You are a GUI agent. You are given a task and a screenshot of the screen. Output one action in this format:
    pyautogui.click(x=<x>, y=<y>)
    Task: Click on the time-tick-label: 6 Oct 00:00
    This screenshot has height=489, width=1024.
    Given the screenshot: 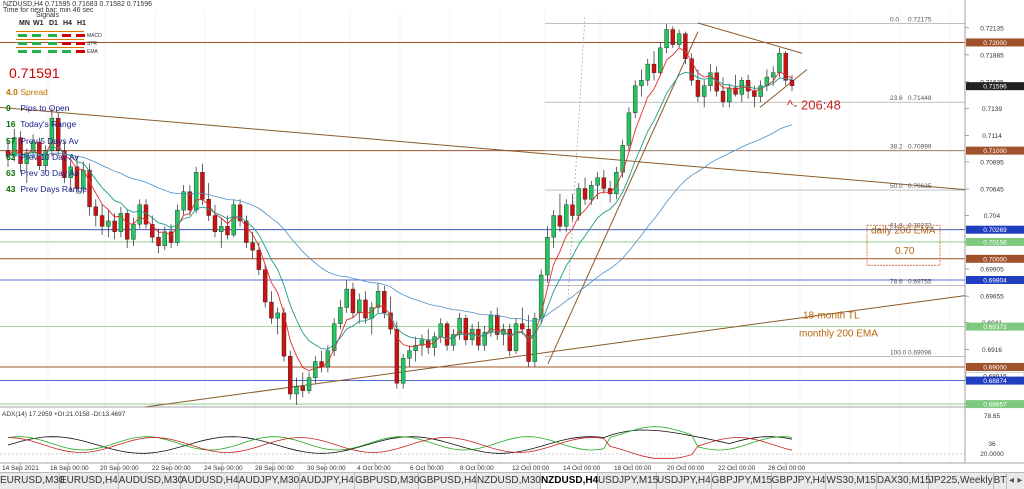 What is the action you would take?
    pyautogui.click(x=427, y=468)
    